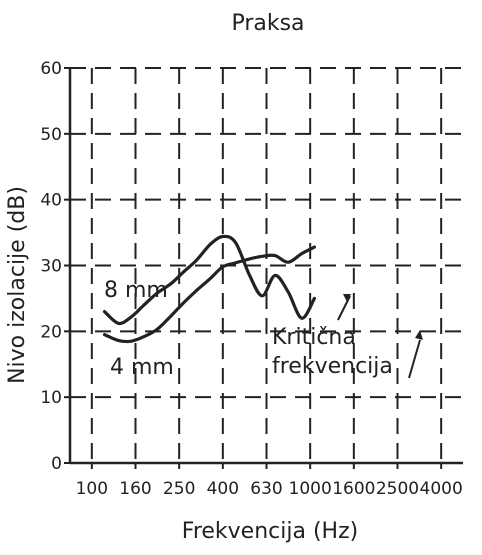 The width and height of the screenshot is (482, 555). I want to click on y-tick-label: 50, so click(51, 135).